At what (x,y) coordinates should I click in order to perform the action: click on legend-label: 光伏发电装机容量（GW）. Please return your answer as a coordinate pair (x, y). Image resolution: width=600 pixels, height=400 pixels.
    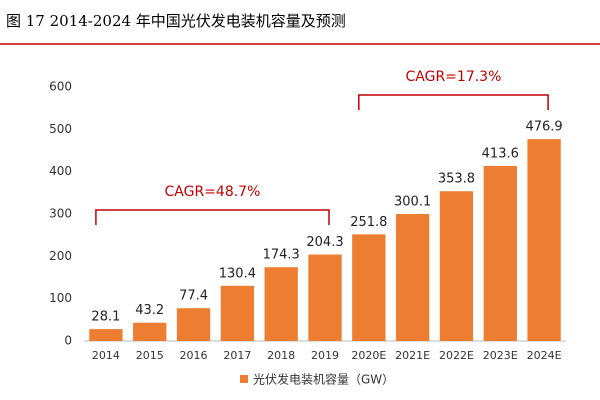
    Looking at the image, I should click on (323, 379).